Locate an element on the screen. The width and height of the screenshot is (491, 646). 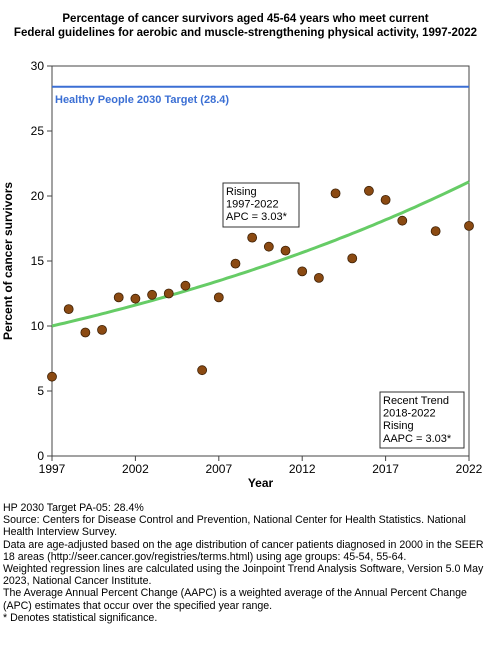
annotation-text: AAPC = 3.03* is located at coordinates (417, 439).